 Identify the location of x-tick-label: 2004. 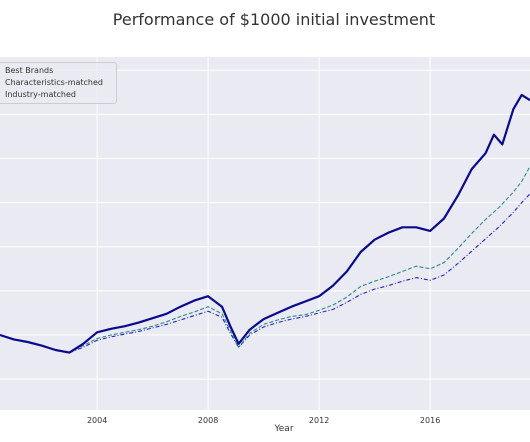
(97, 420).